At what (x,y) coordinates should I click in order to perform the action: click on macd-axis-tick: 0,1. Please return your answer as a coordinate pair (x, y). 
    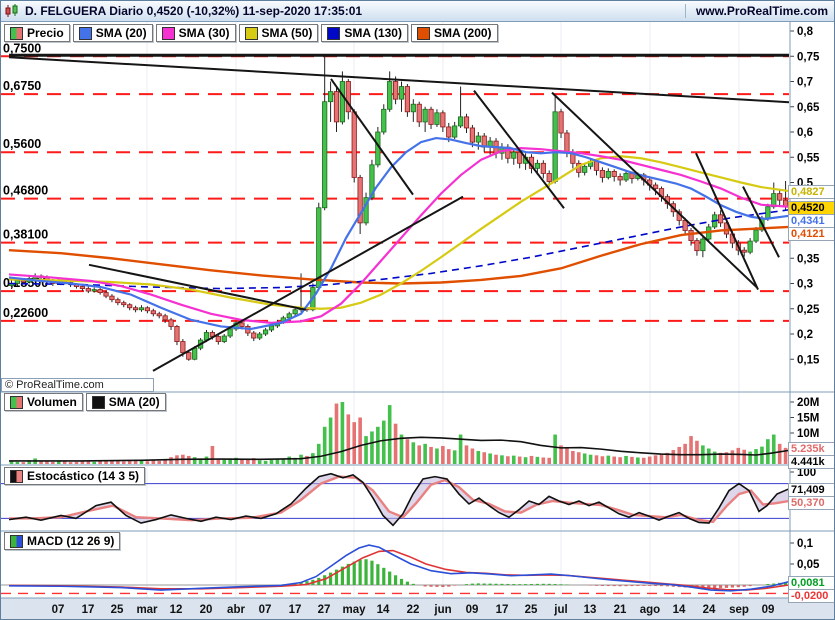
    Looking at the image, I should click on (805, 544).